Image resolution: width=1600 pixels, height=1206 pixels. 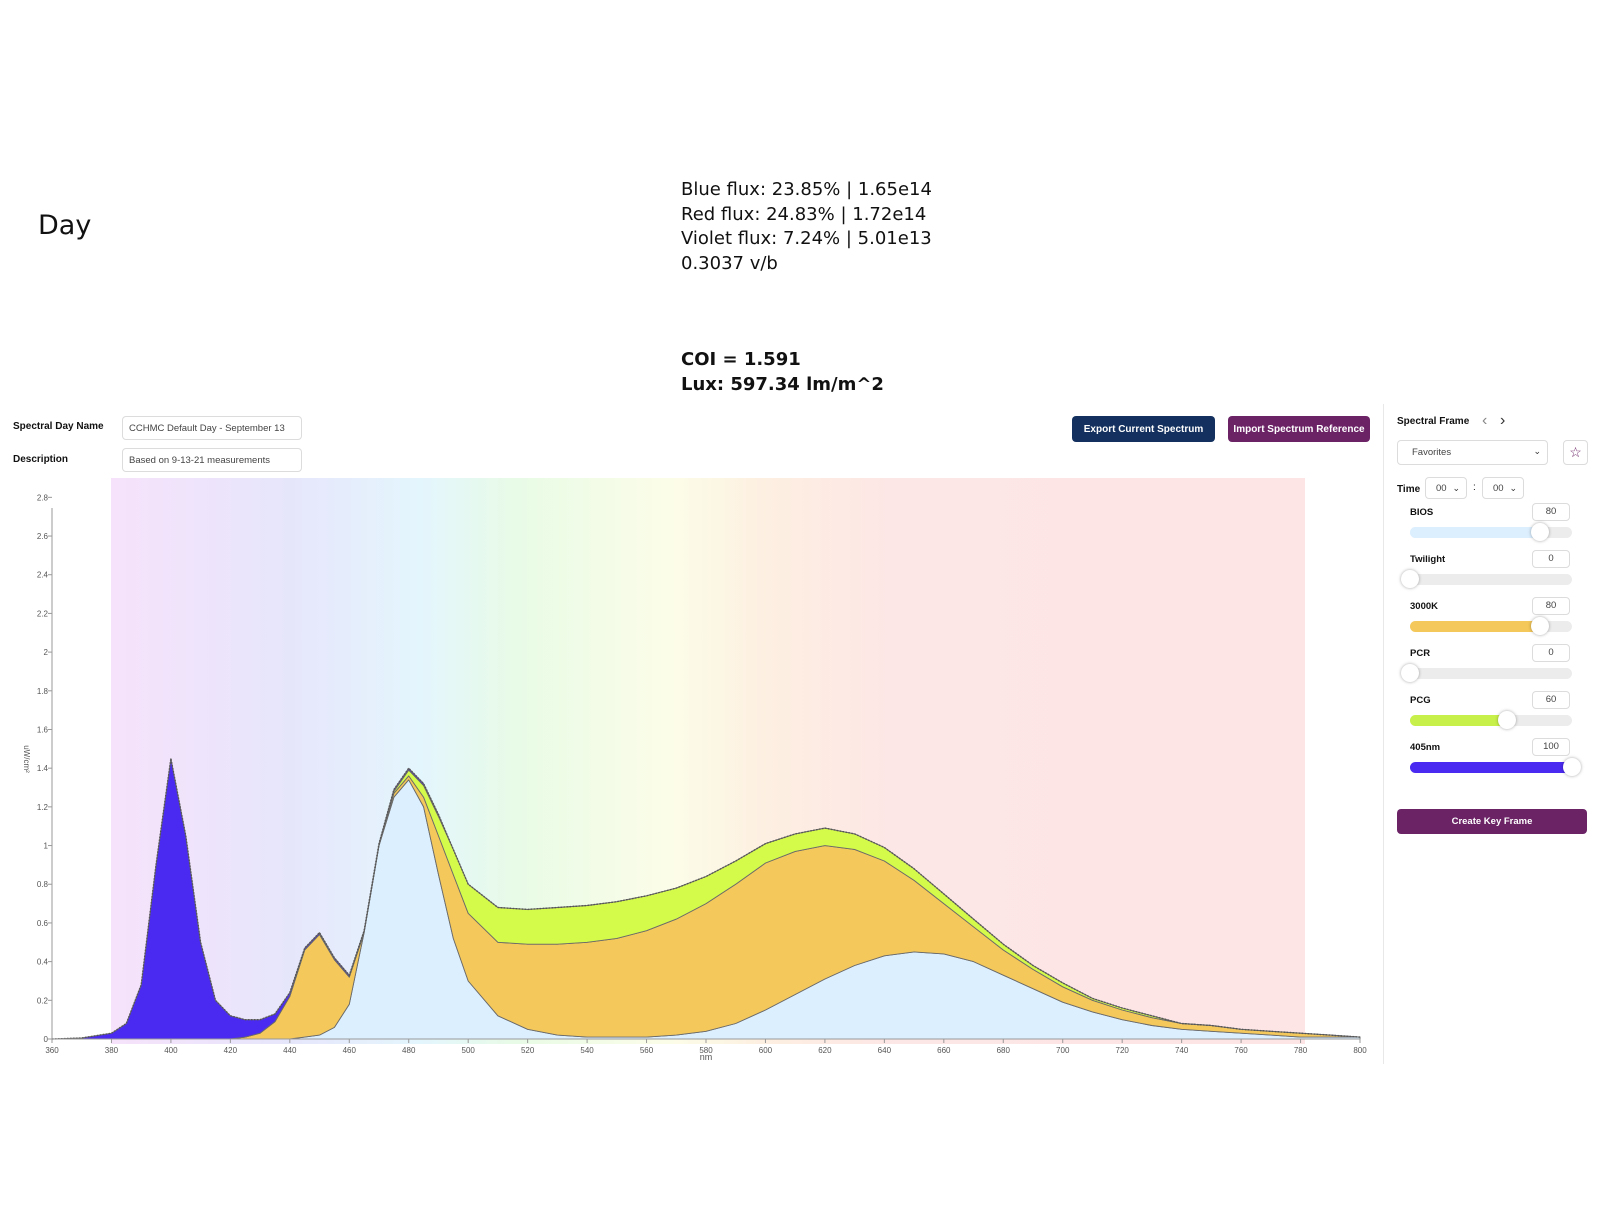 What do you see at coordinates (804, 214) in the screenshot?
I see `red-flux-text: Red flux: 24.83% | 1.72e14` at bounding box center [804, 214].